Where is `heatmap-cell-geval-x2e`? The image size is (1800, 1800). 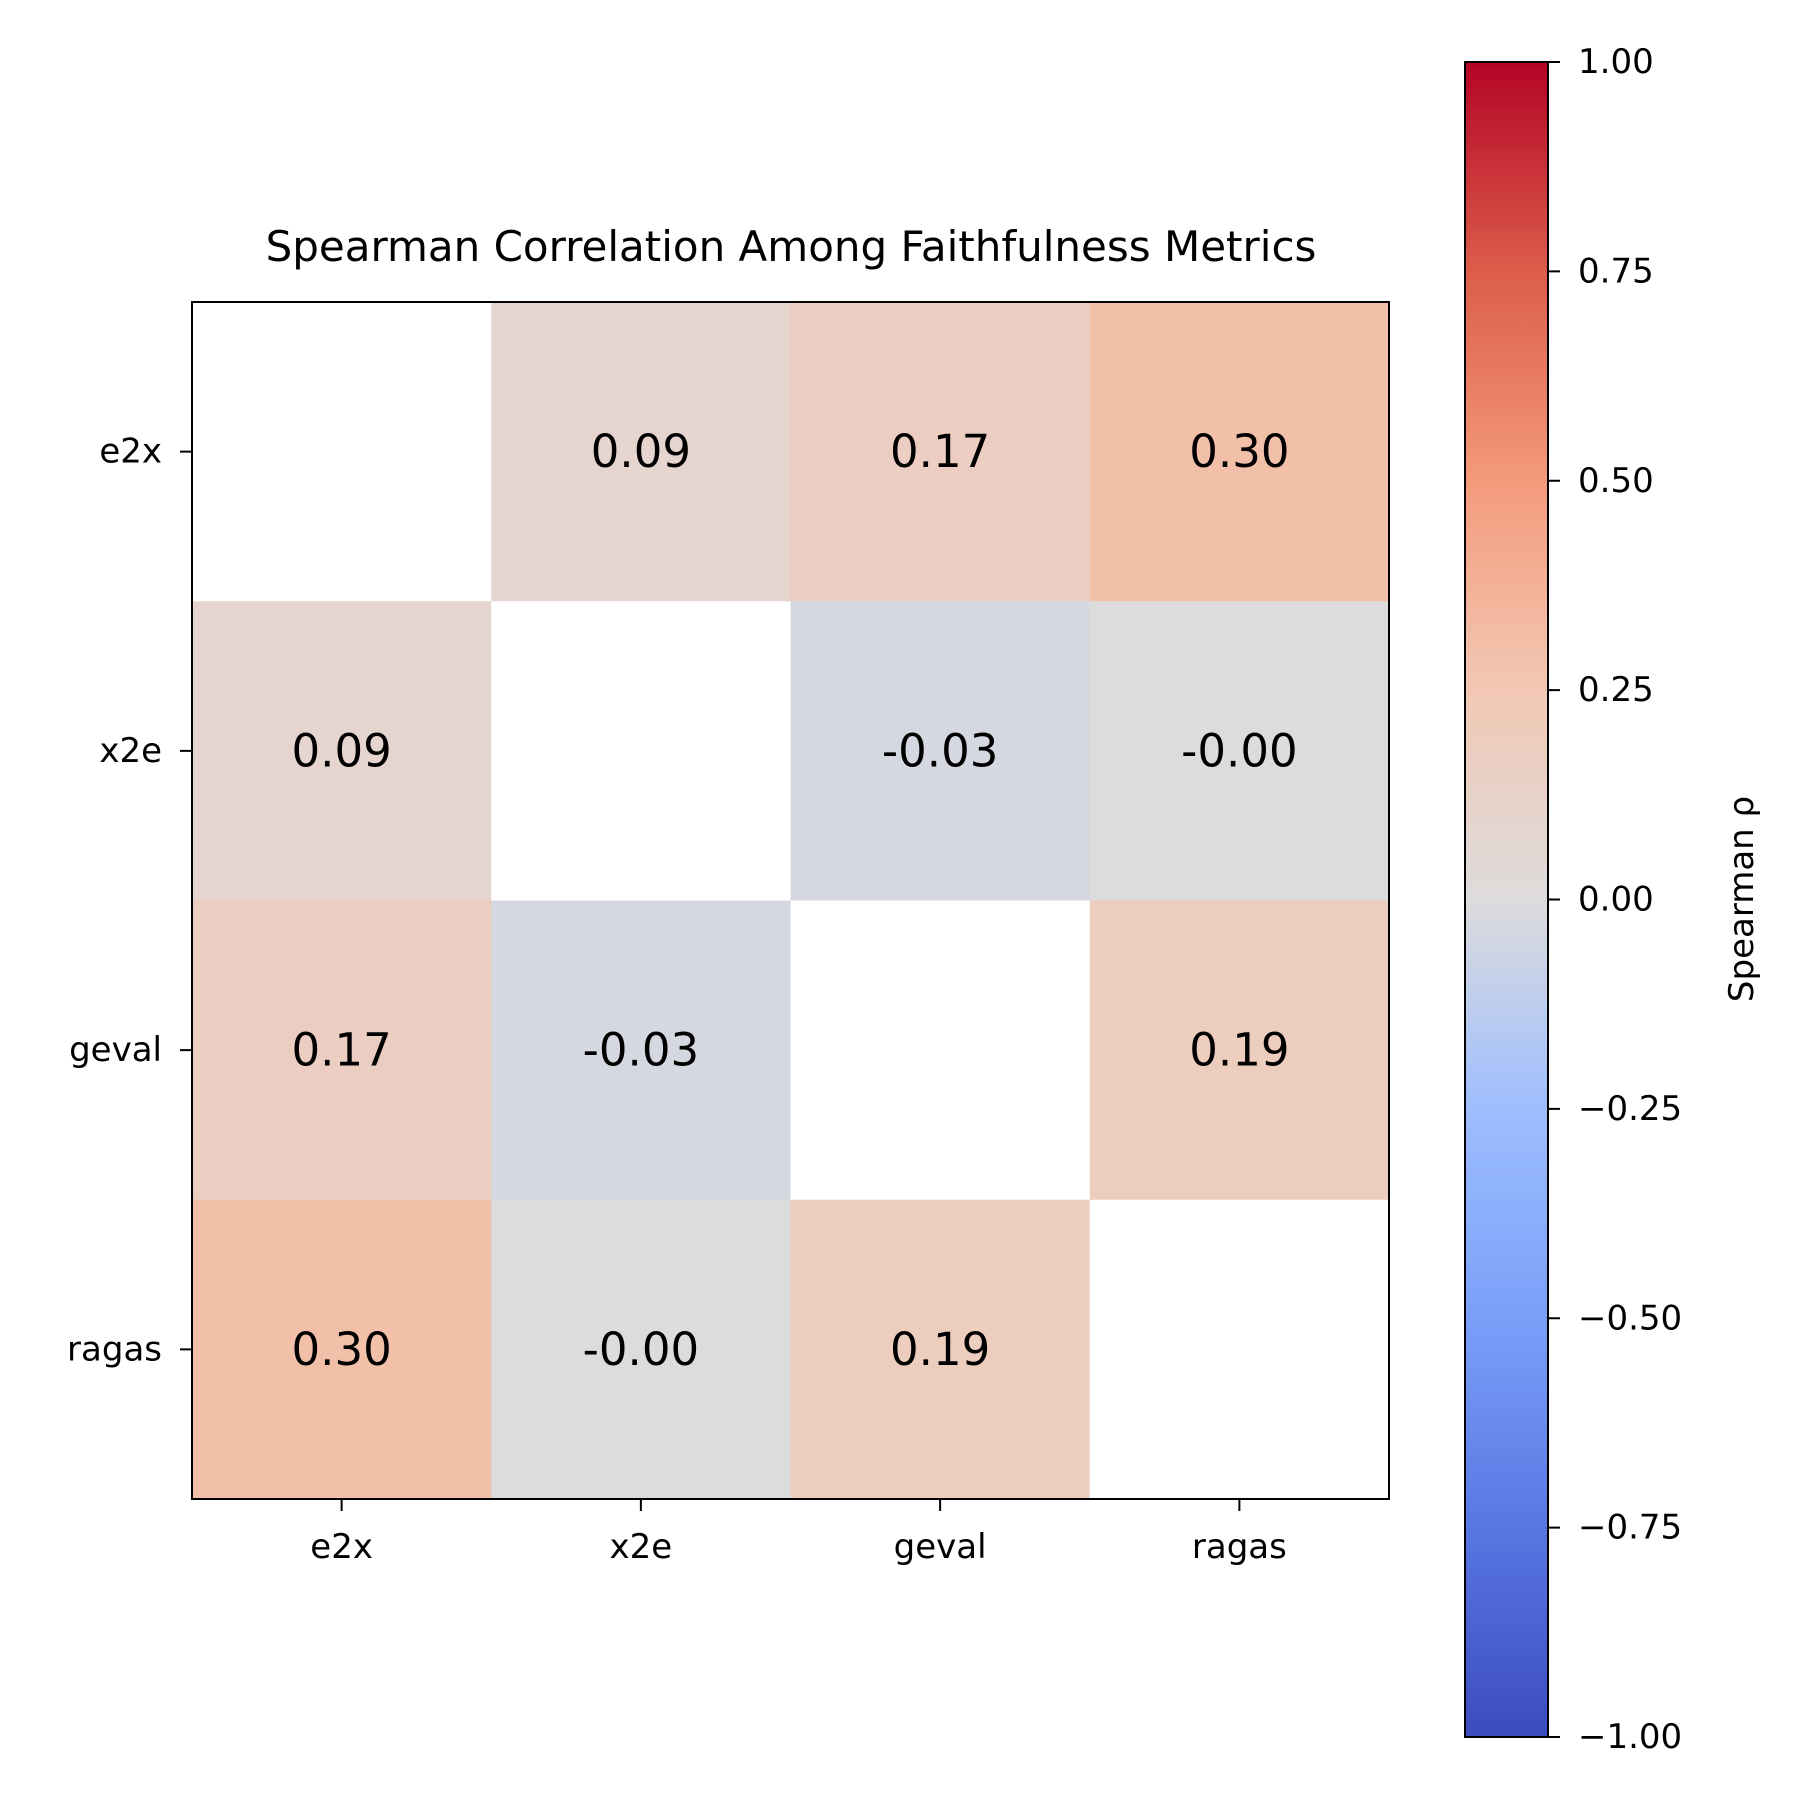
heatmap-cell-geval-x2e is located at coordinates (641, 1050).